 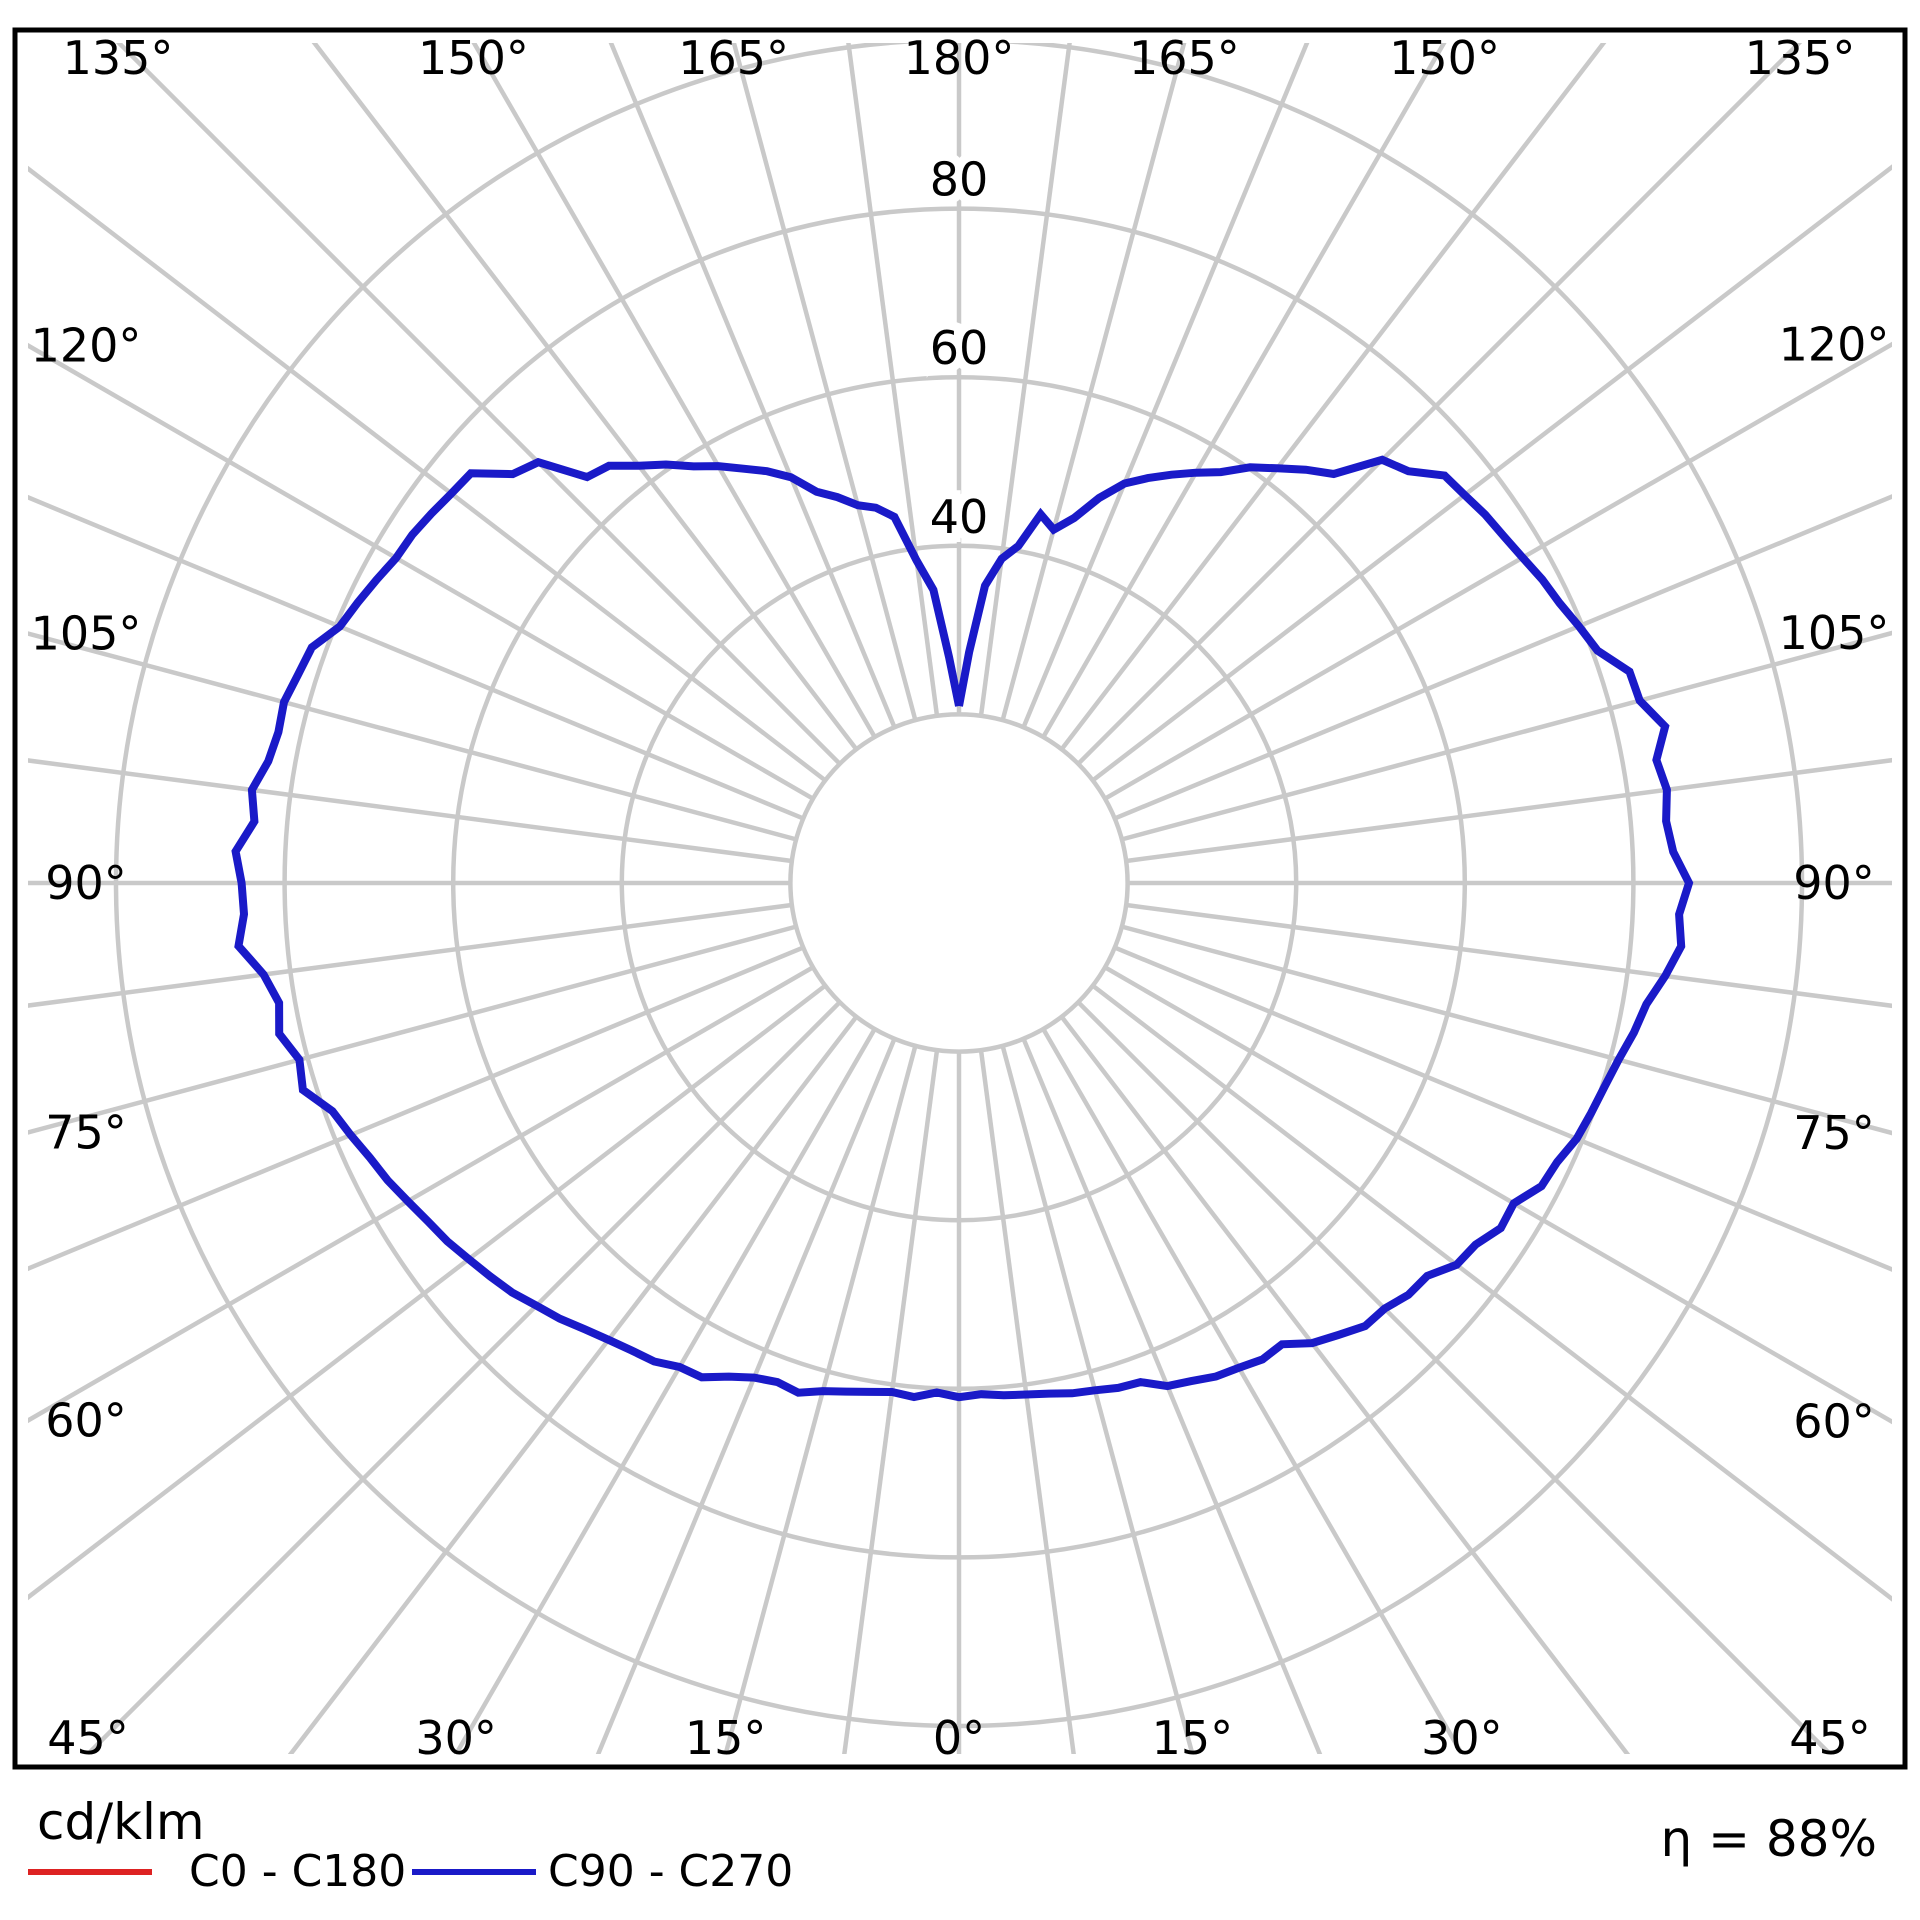 I want to click on efficiency-label: η = 88%, so click(x=1768, y=1839).